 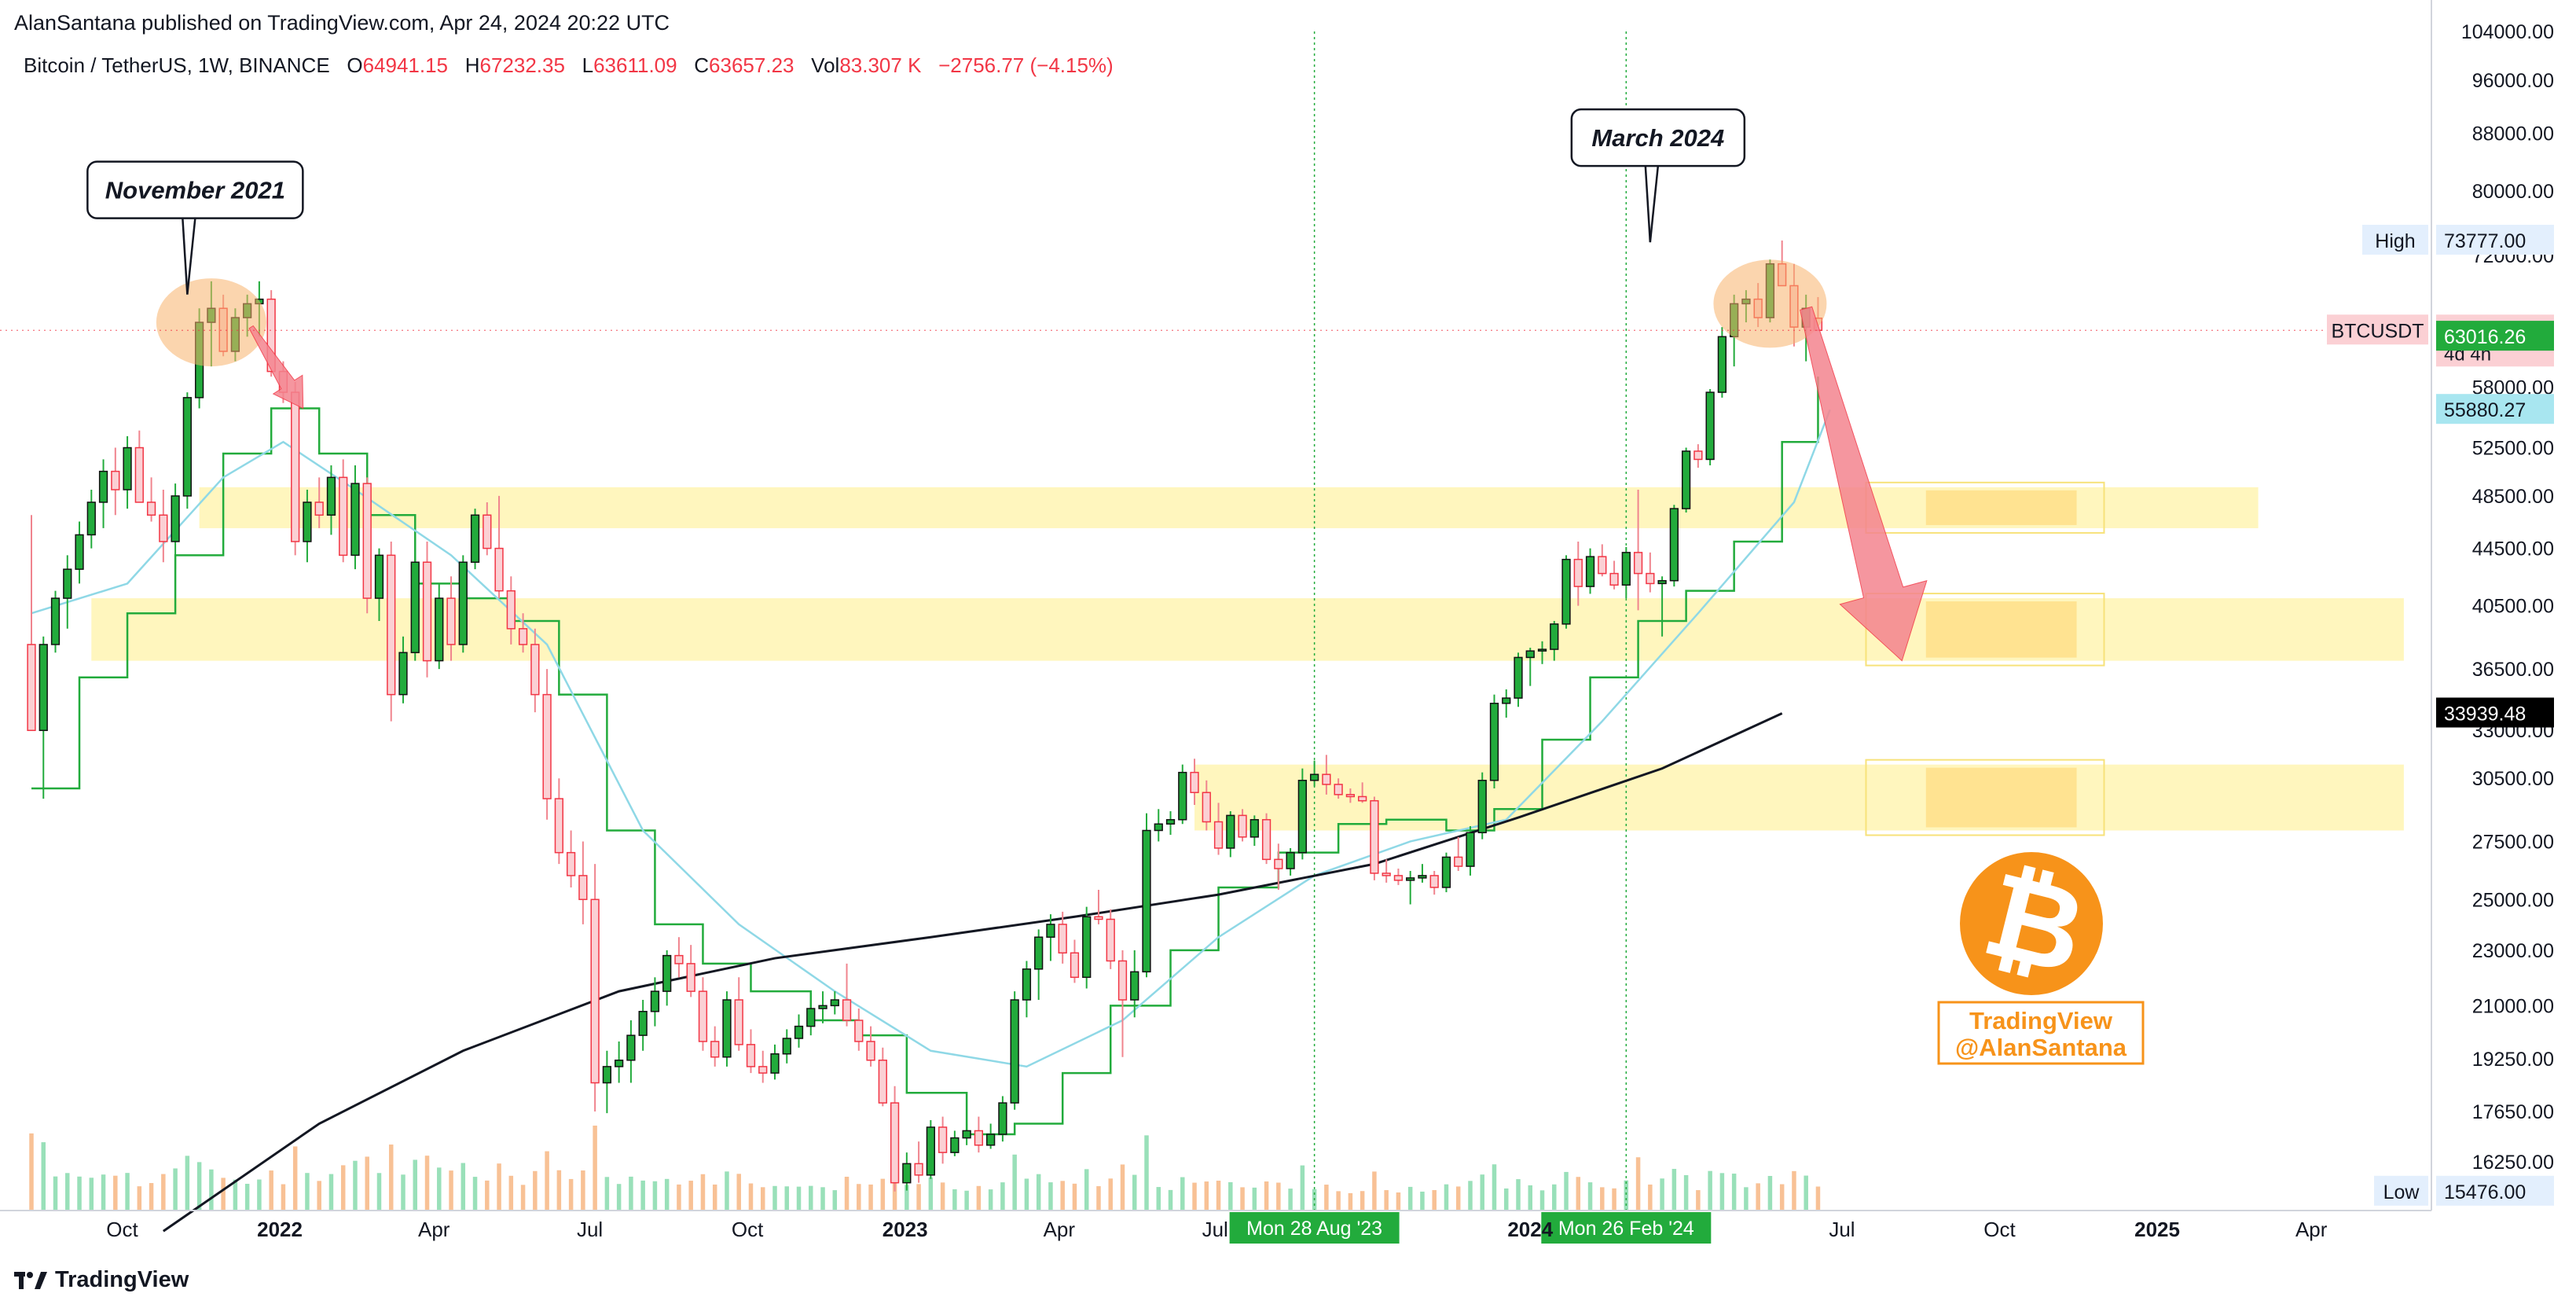 I want to click on peak-highlights, so click(x=991, y=313).